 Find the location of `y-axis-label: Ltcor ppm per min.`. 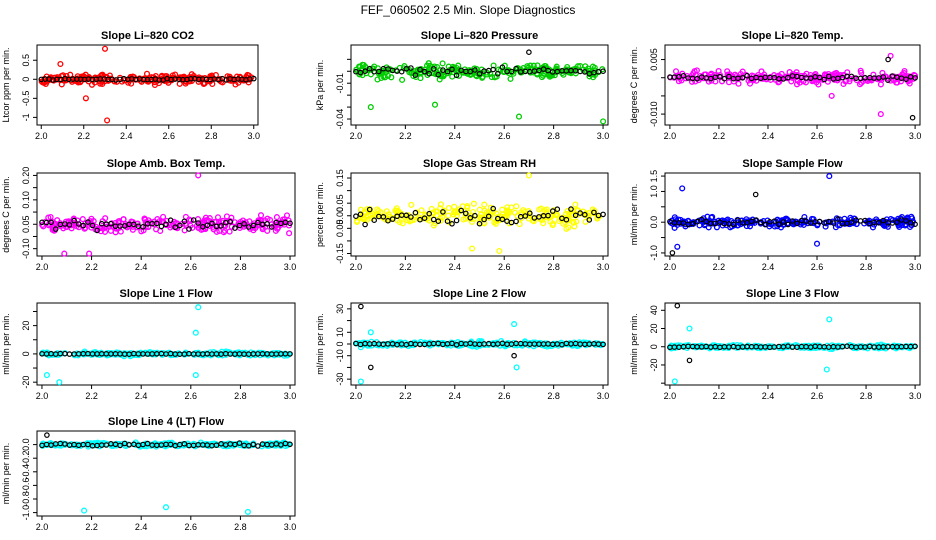

y-axis-label: Ltcor ppm per min. is located at coordinates (6, 84).